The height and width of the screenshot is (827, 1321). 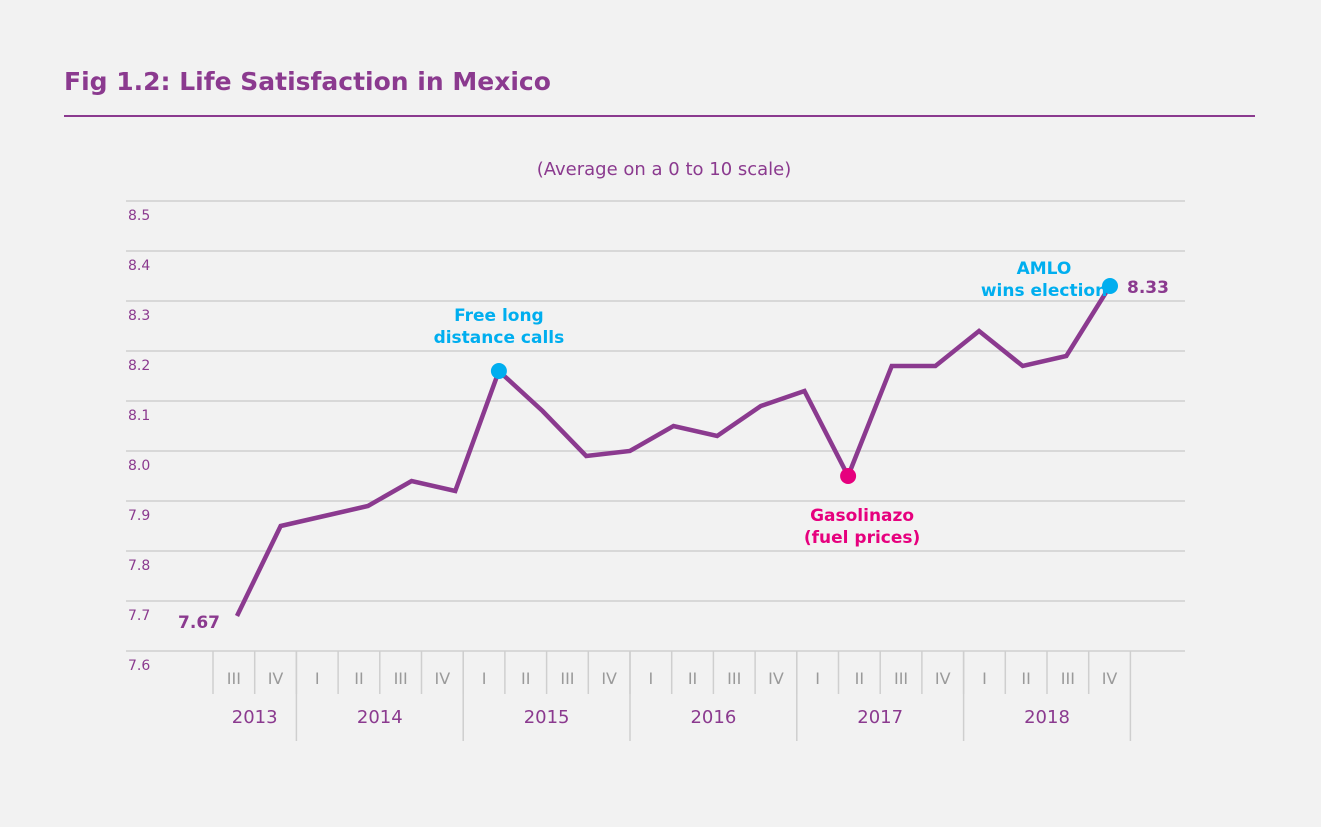 What do you see at coordinates (499, 316) in the screenshot?
I see `annotation-text: Free long` at bounding box center [499, 316].